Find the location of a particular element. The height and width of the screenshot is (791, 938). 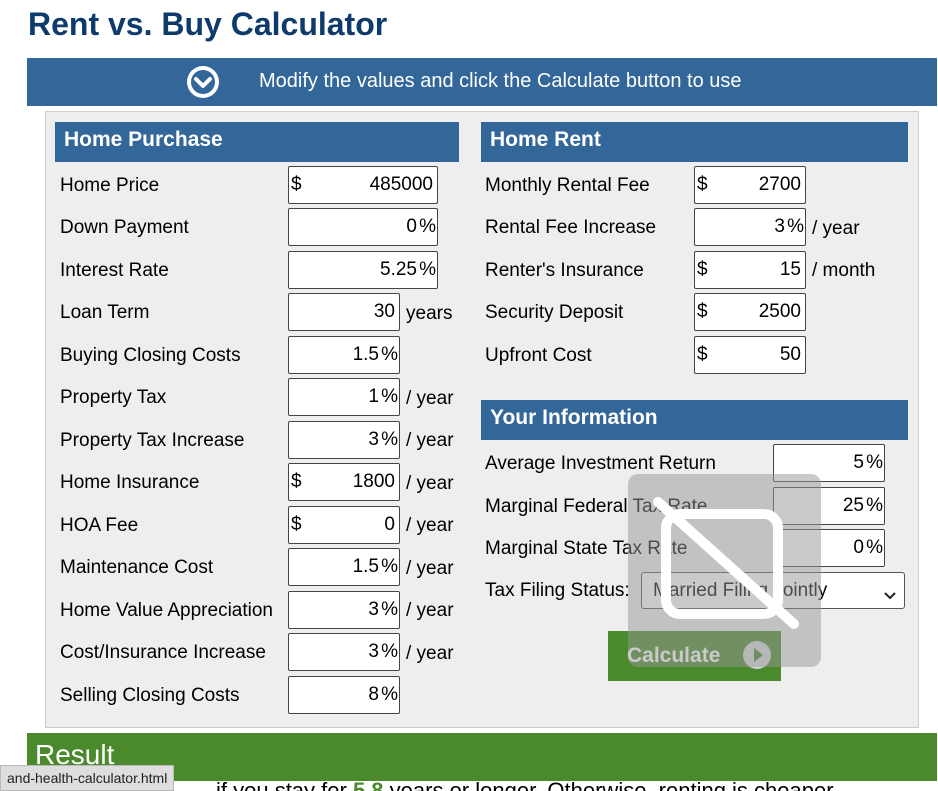

rental-fee-increase-unit: / year is located at coordinates (836, 228).